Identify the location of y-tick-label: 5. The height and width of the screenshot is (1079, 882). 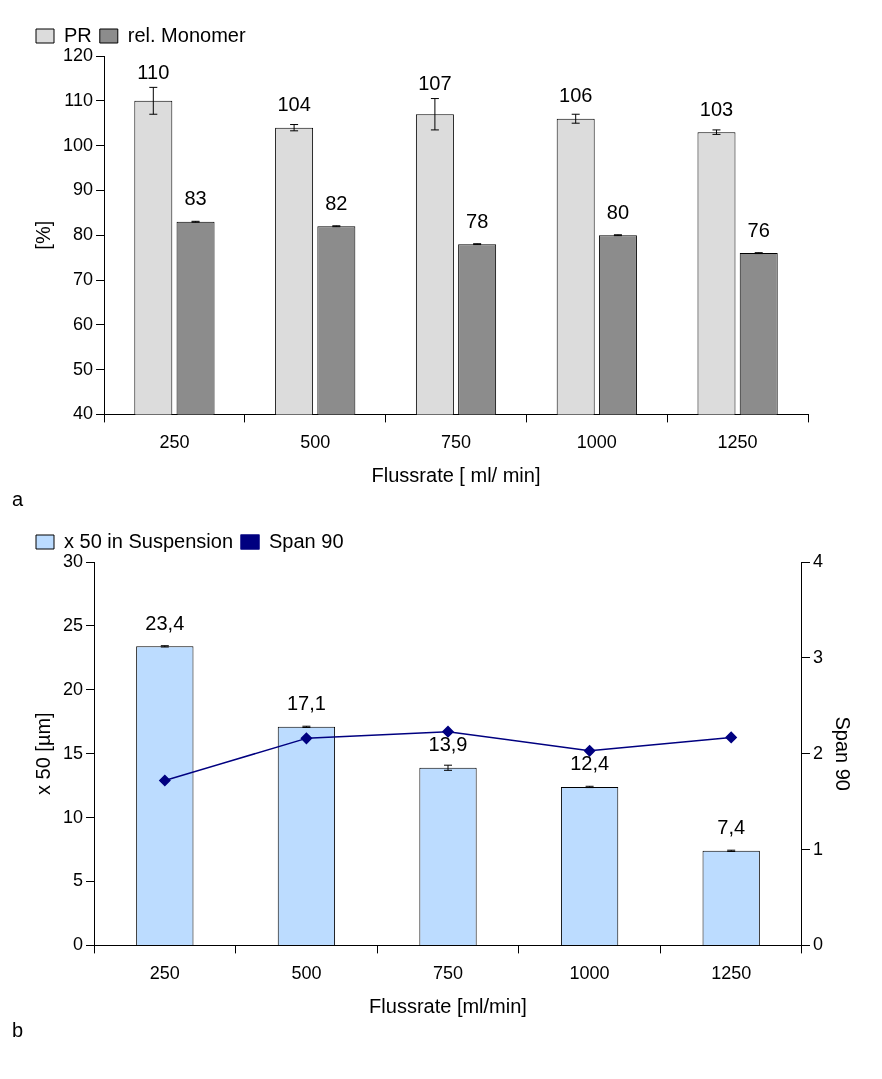
(78, 880).